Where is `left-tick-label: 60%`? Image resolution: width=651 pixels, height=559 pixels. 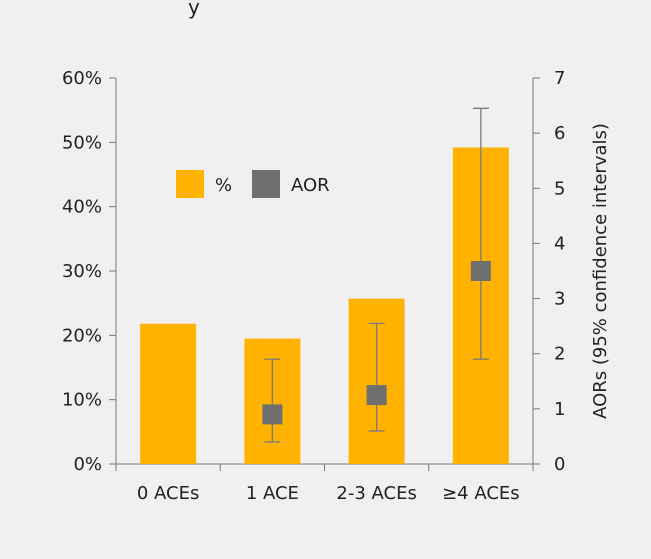
left-tick-label: 60% is located at coordinates (82, 78).